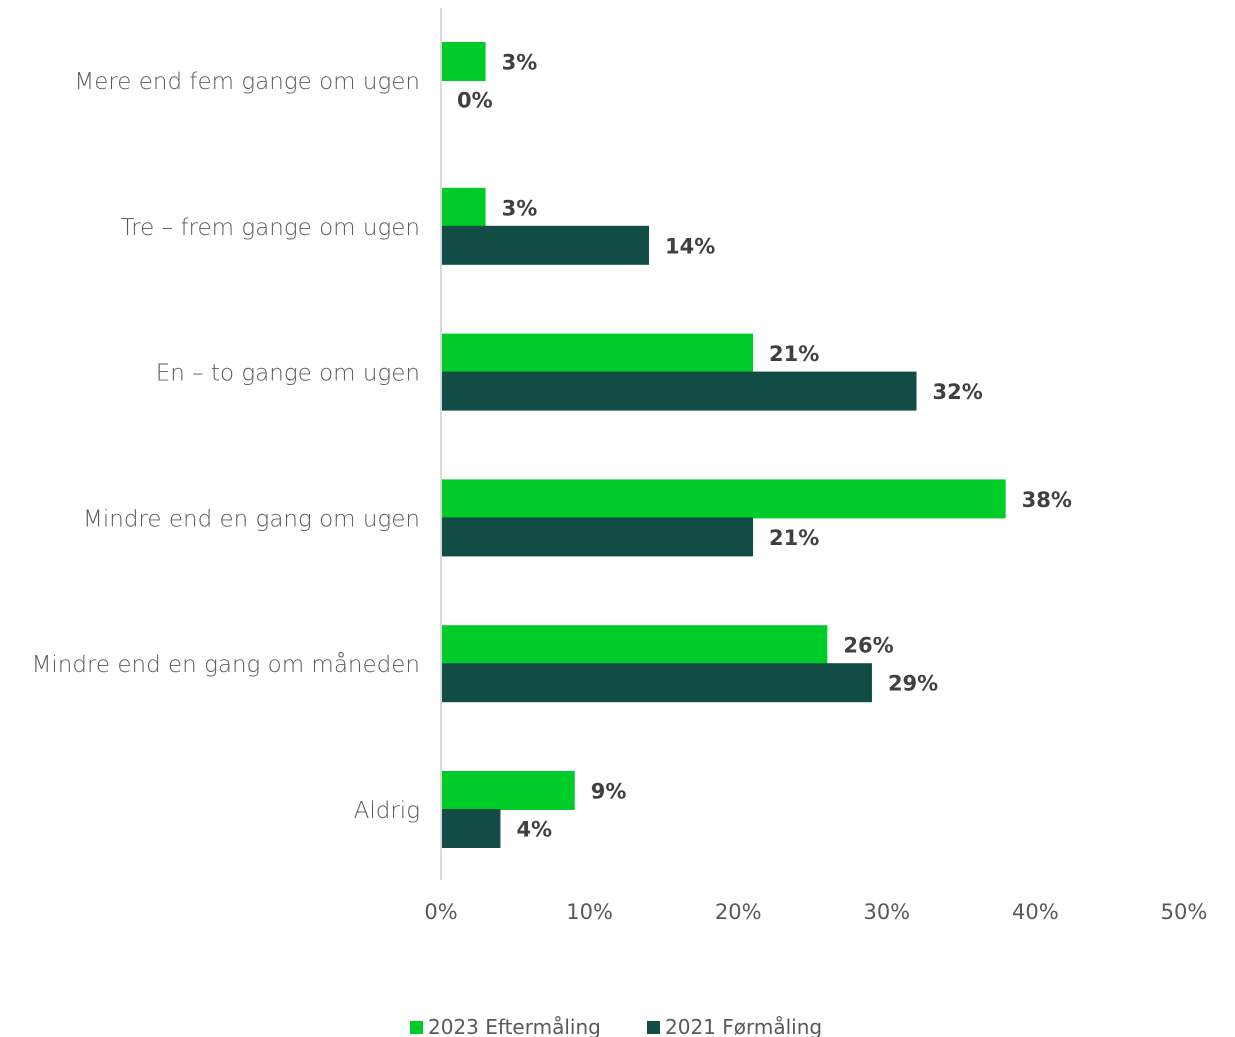  What do you see at coordinates (815, 912) in the screenshot?
I see `x-axis-tick-labels: 0% 10% 20% 30% 40% 50%` at bounding box center [815, 912].